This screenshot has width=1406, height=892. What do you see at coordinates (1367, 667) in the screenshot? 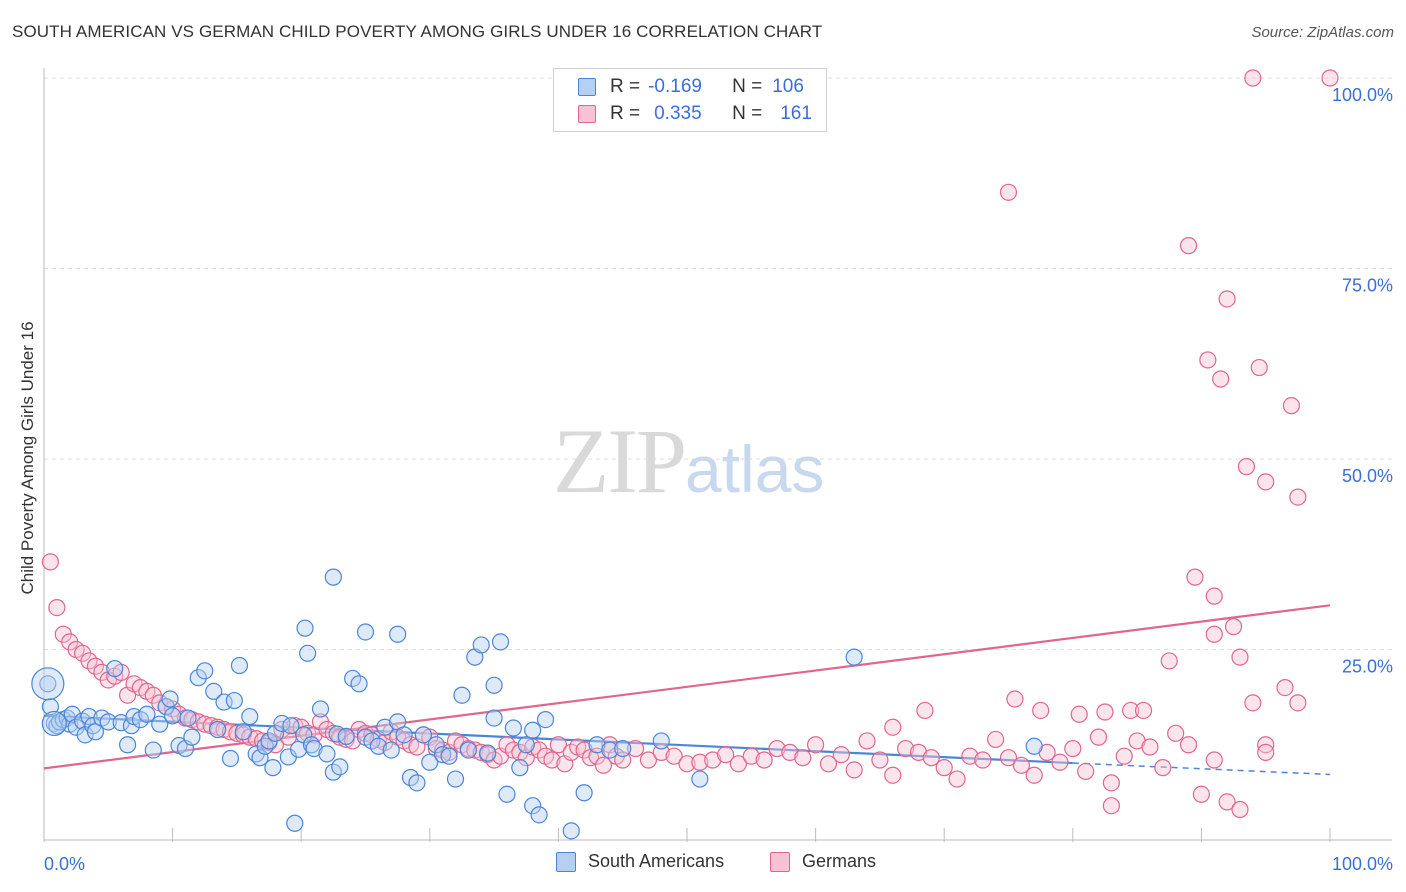
I see `y-tick-label: 25.0%` at bounding box center [1367, 667].